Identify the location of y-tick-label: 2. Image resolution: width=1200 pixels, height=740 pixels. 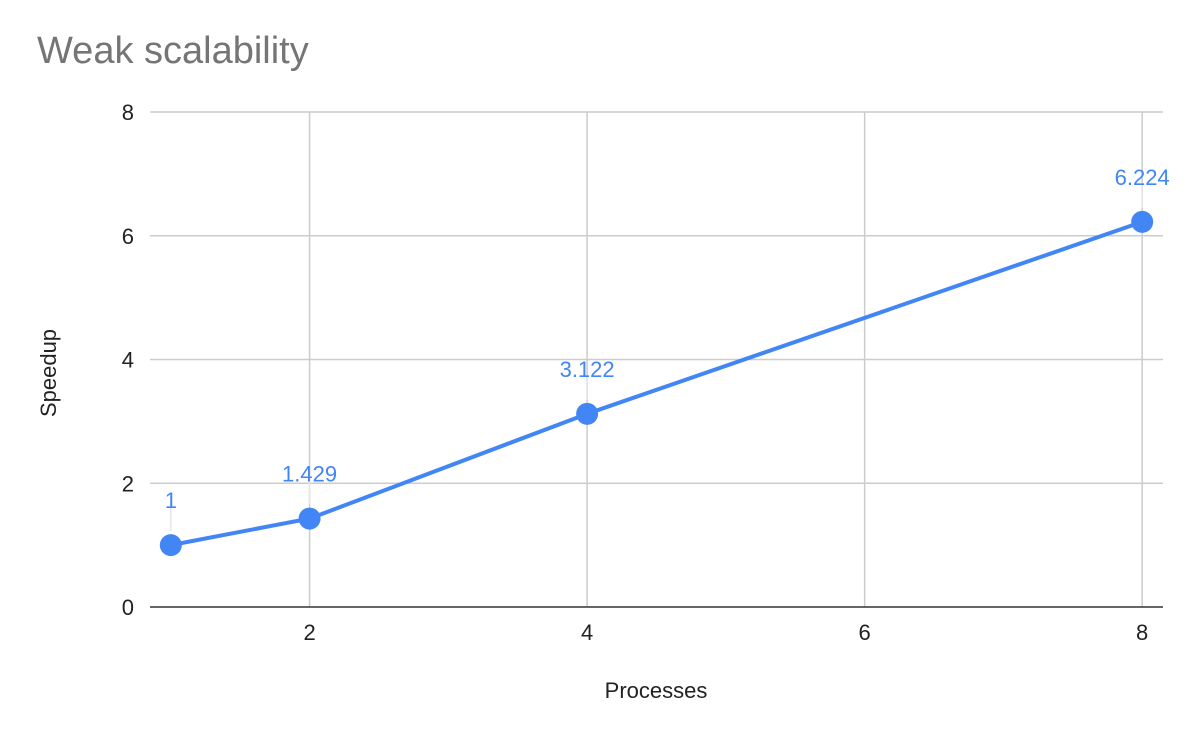
(128, 483).